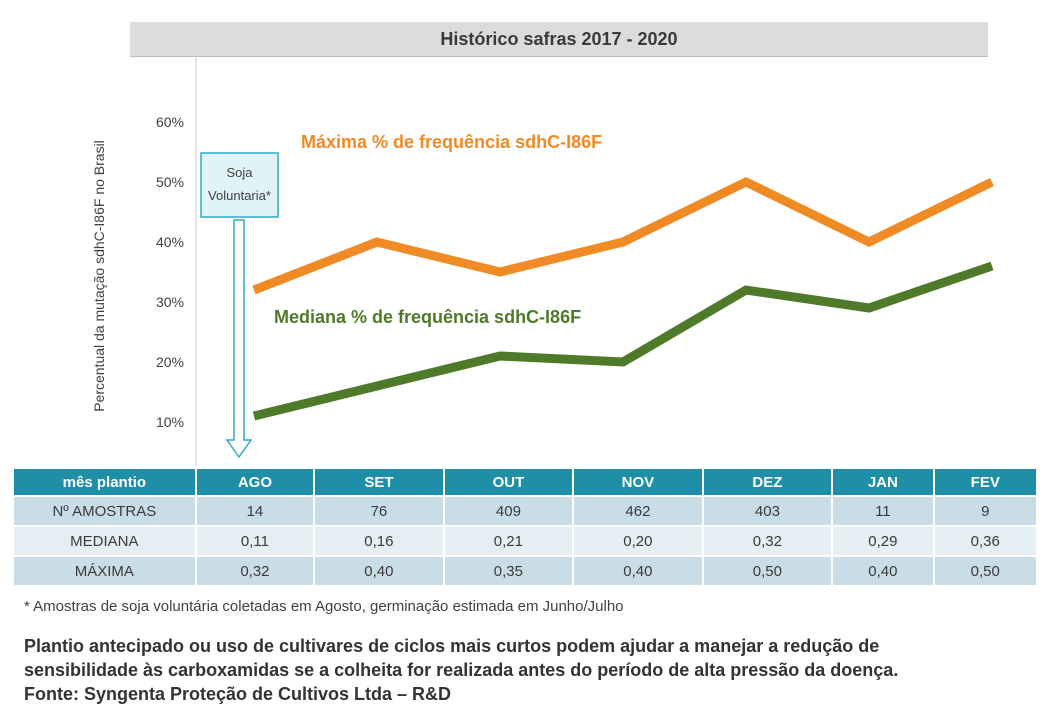 The width and height of the screenshot is (1051, 719). I want to click on table-cell: 0,29, so click(883, 541).